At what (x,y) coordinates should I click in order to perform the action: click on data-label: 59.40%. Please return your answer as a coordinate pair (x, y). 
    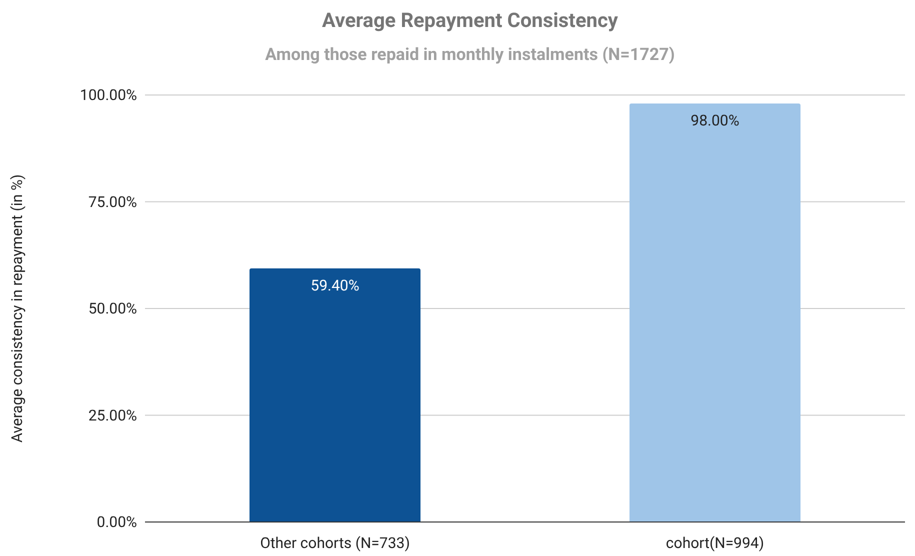
    Looking at the image, I should click on (335, 285).